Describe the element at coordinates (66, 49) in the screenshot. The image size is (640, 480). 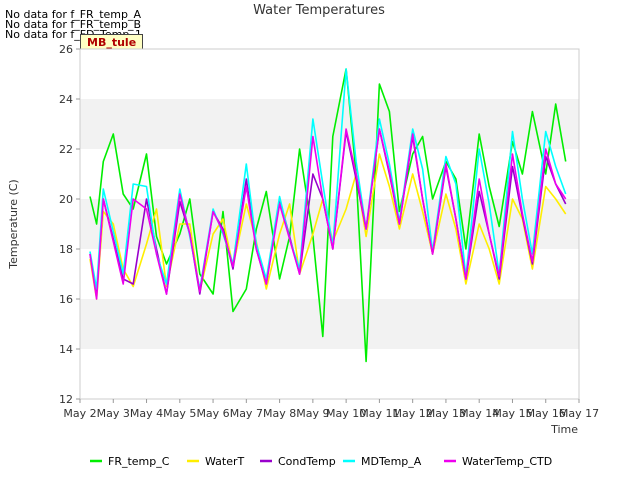
I see `y-tick-label: 26` at that location.